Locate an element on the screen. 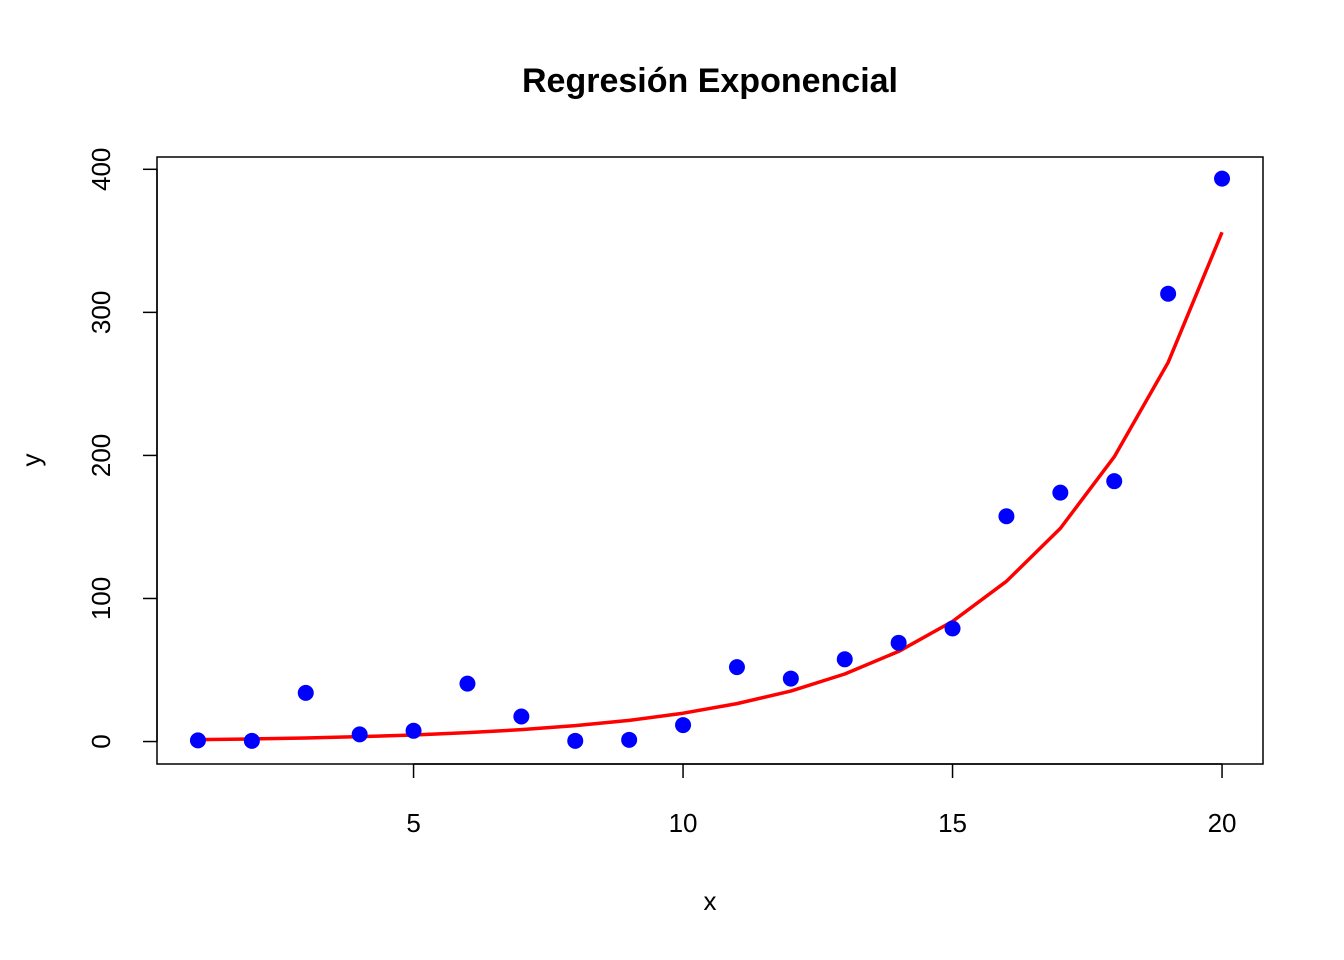 This screenshot has height=960, width=1344. y-tick-label: 100 is located at coordinates (101, 598).